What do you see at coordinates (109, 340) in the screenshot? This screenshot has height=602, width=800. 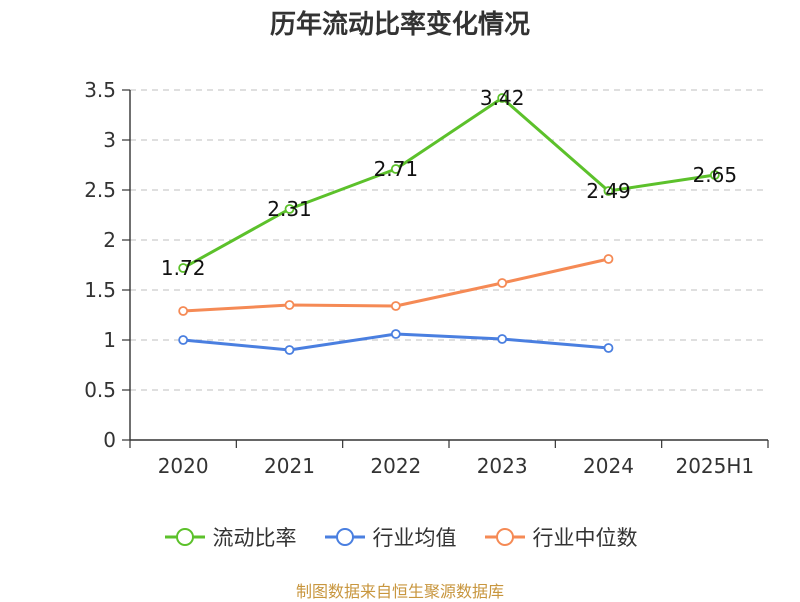 I see `y-tick-label: 1` at bounding box center [109, 340].